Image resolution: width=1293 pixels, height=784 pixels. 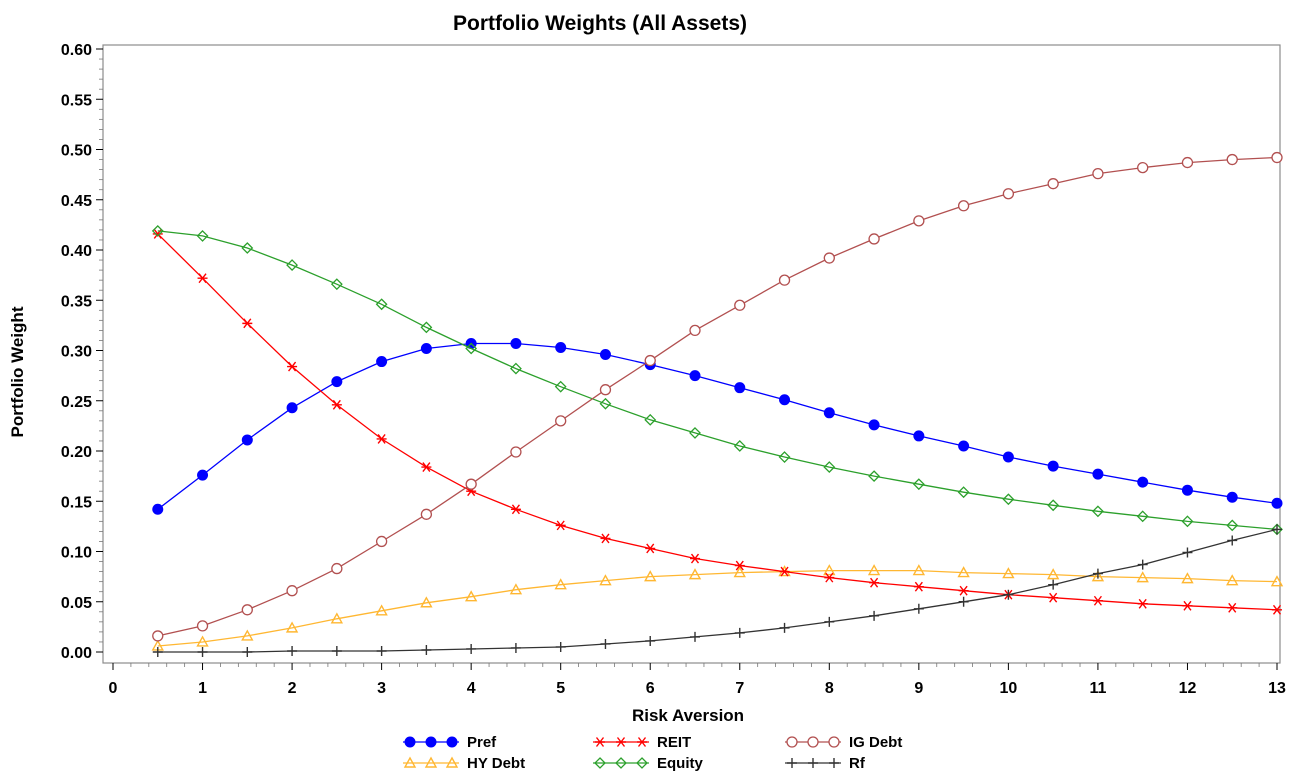 What do you see at coordinates (652, 753) in the screenshot?
I see `legend: Pref REIT IG Debt HY Debt Equity Rf` at bounding box center [652, 753].